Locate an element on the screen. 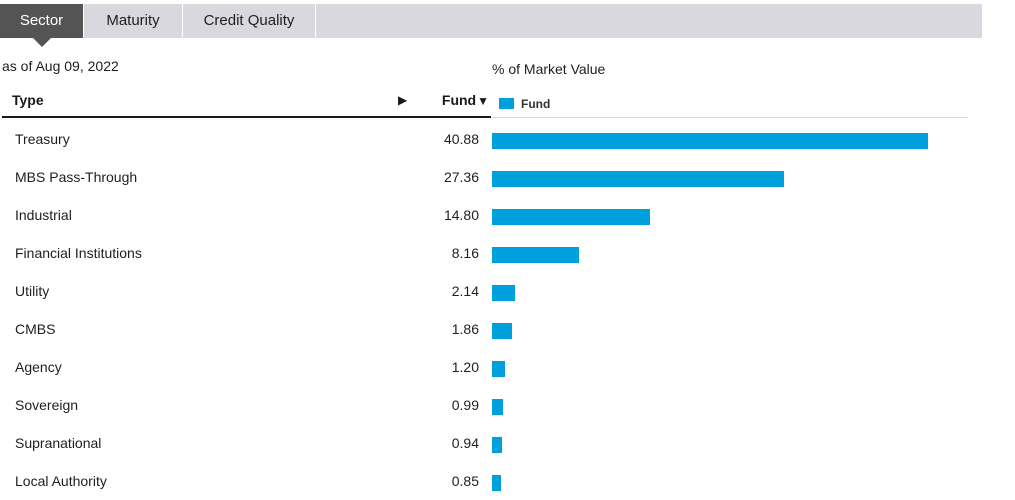  row-fund-value: 27.36 is located at coordinates (461, 177).